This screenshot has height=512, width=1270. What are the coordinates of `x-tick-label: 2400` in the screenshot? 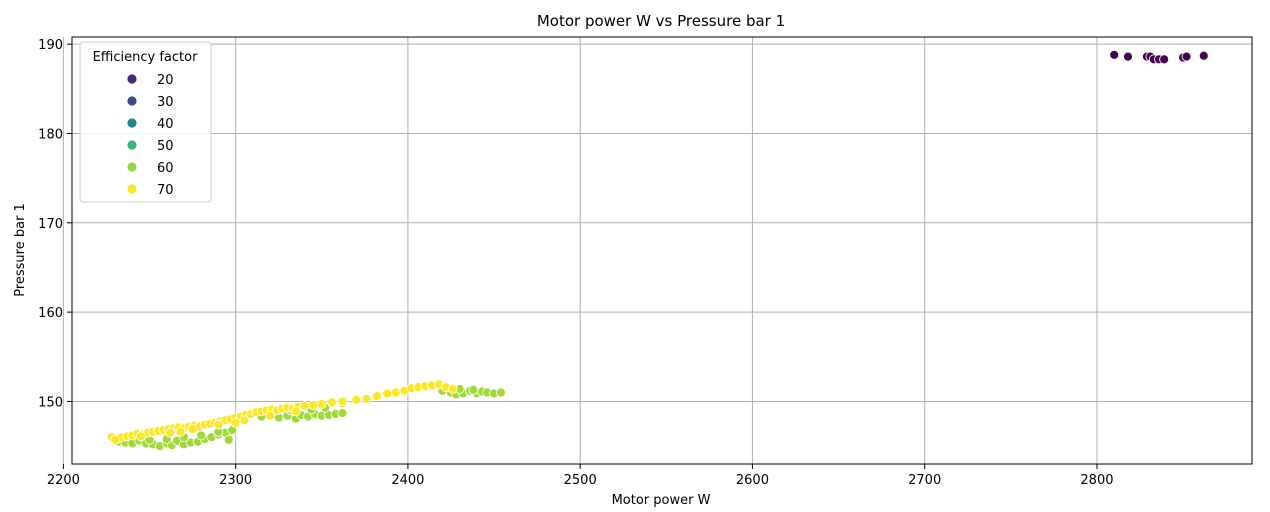 It's located at (407, 480).